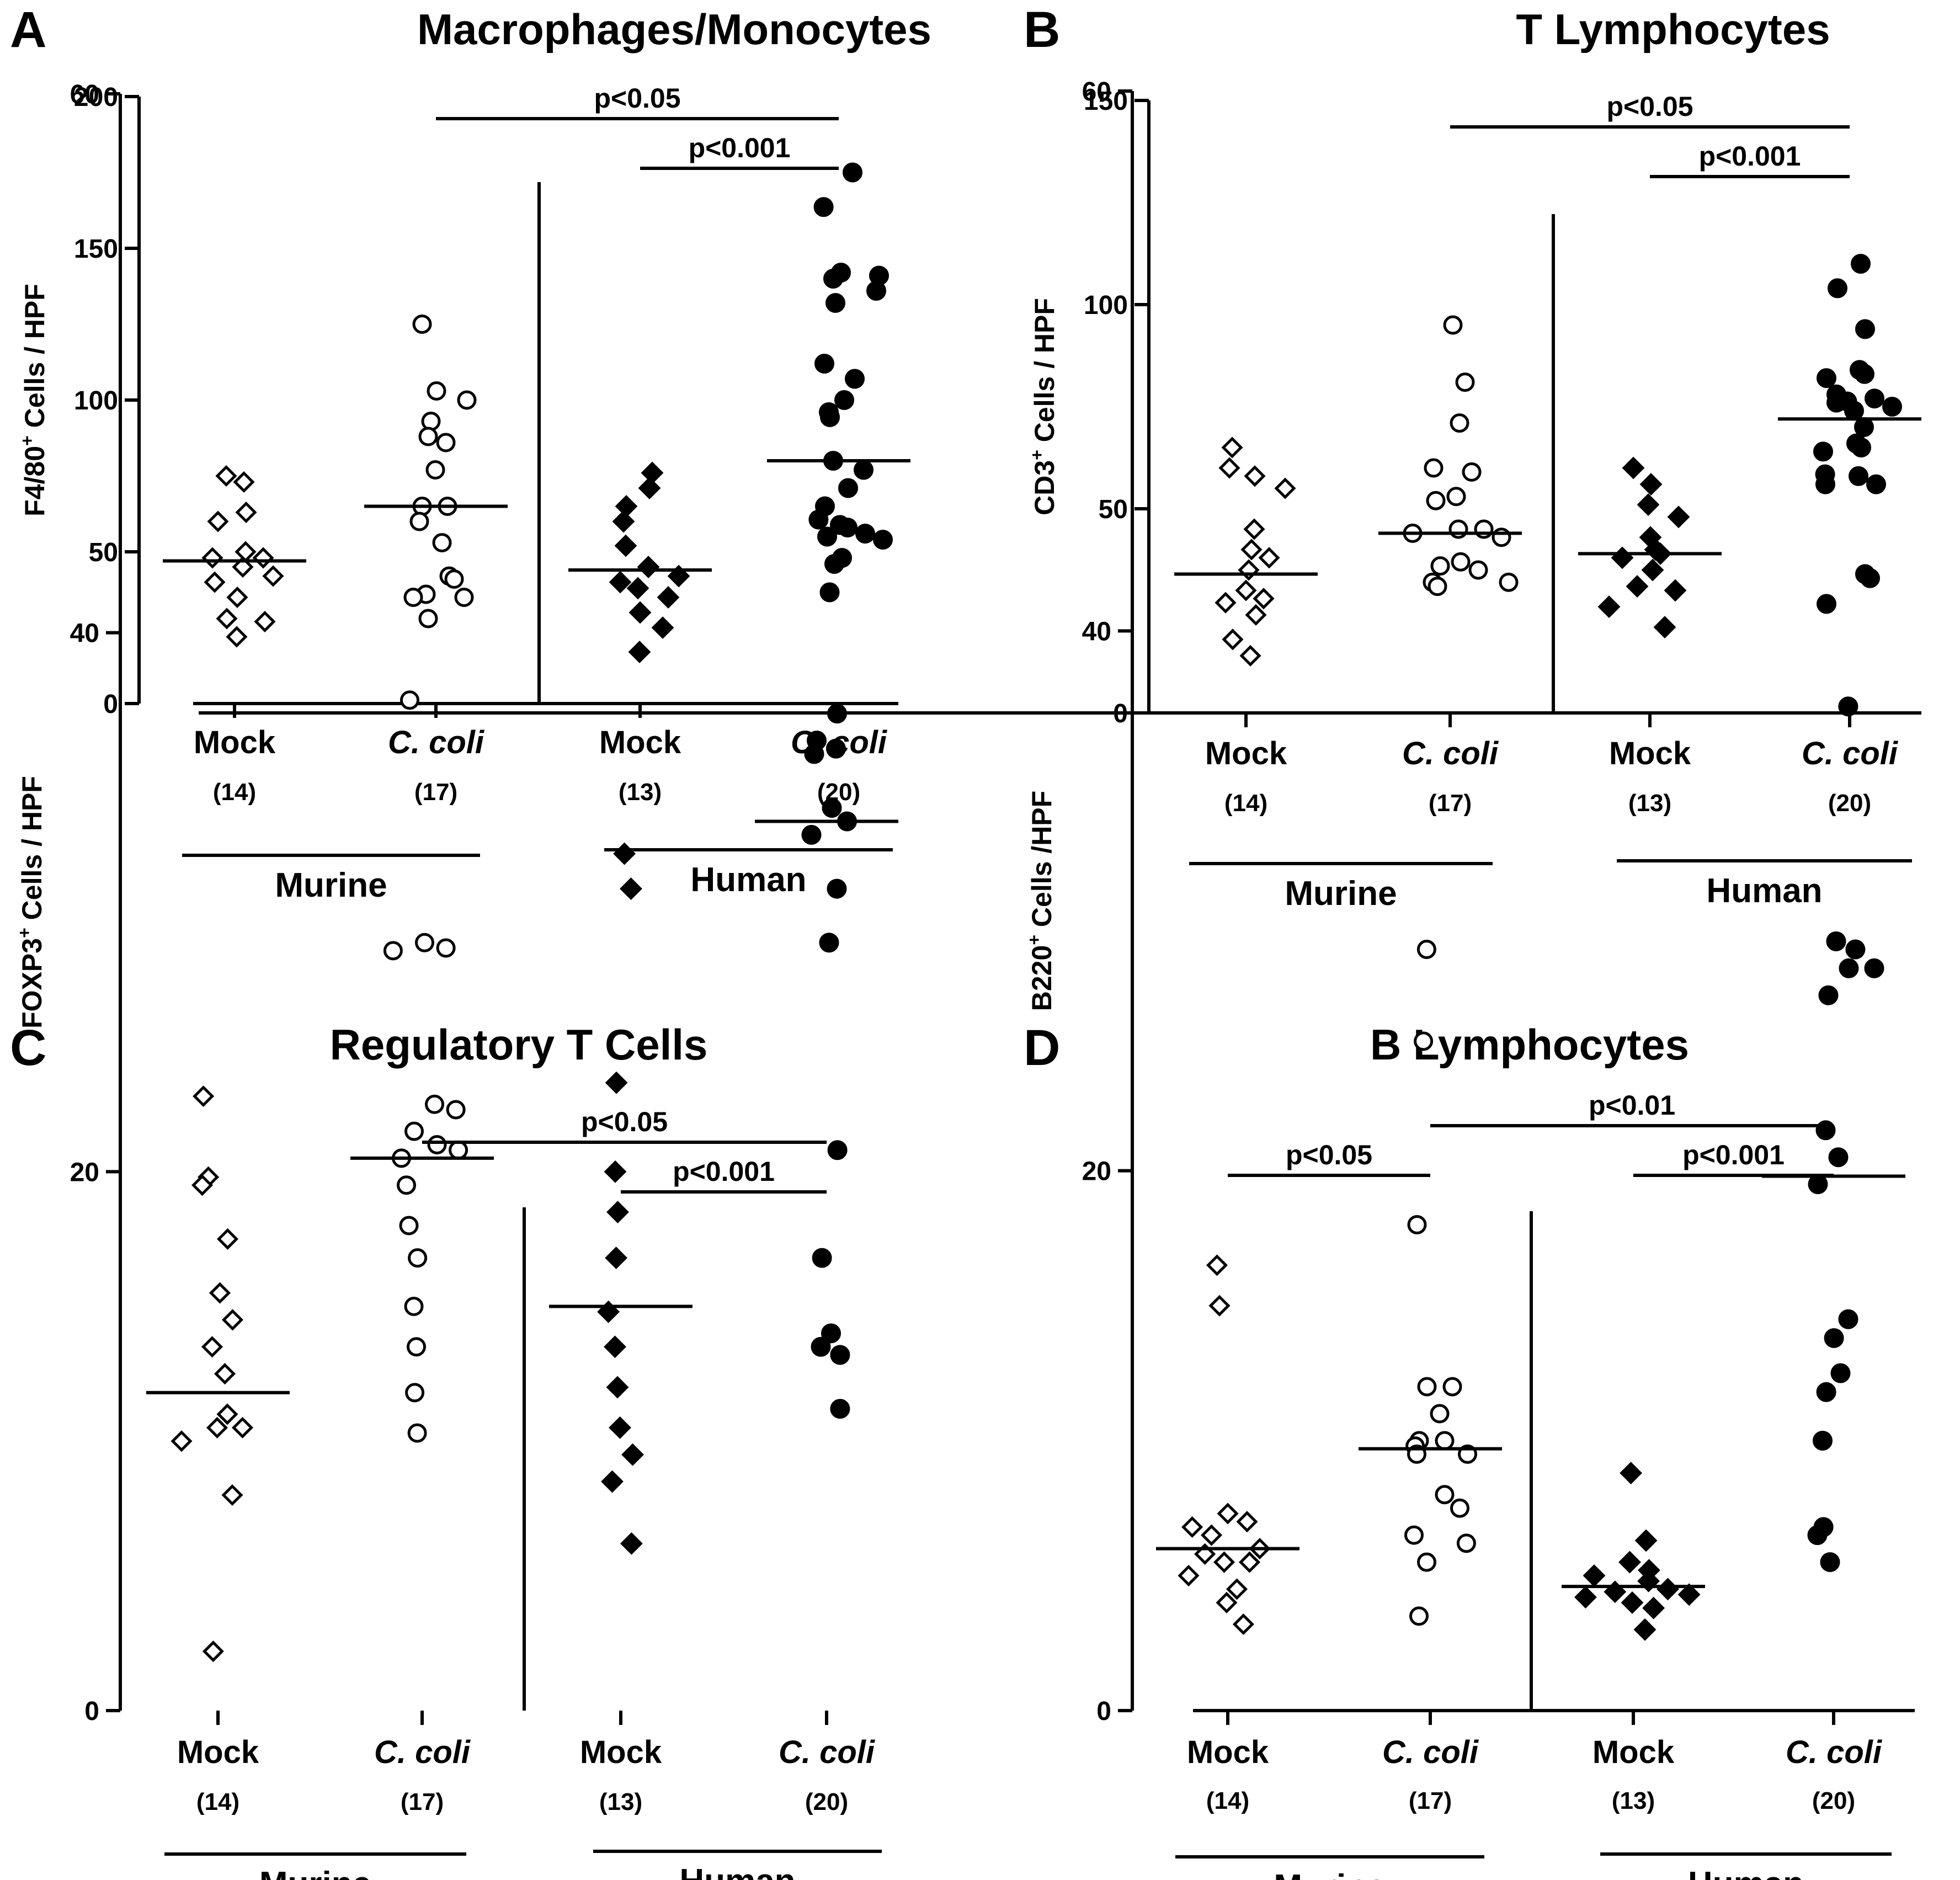  Describe the element at coordinates (28, 30) in the screenshot. I see `panel-letter: A` at that location.